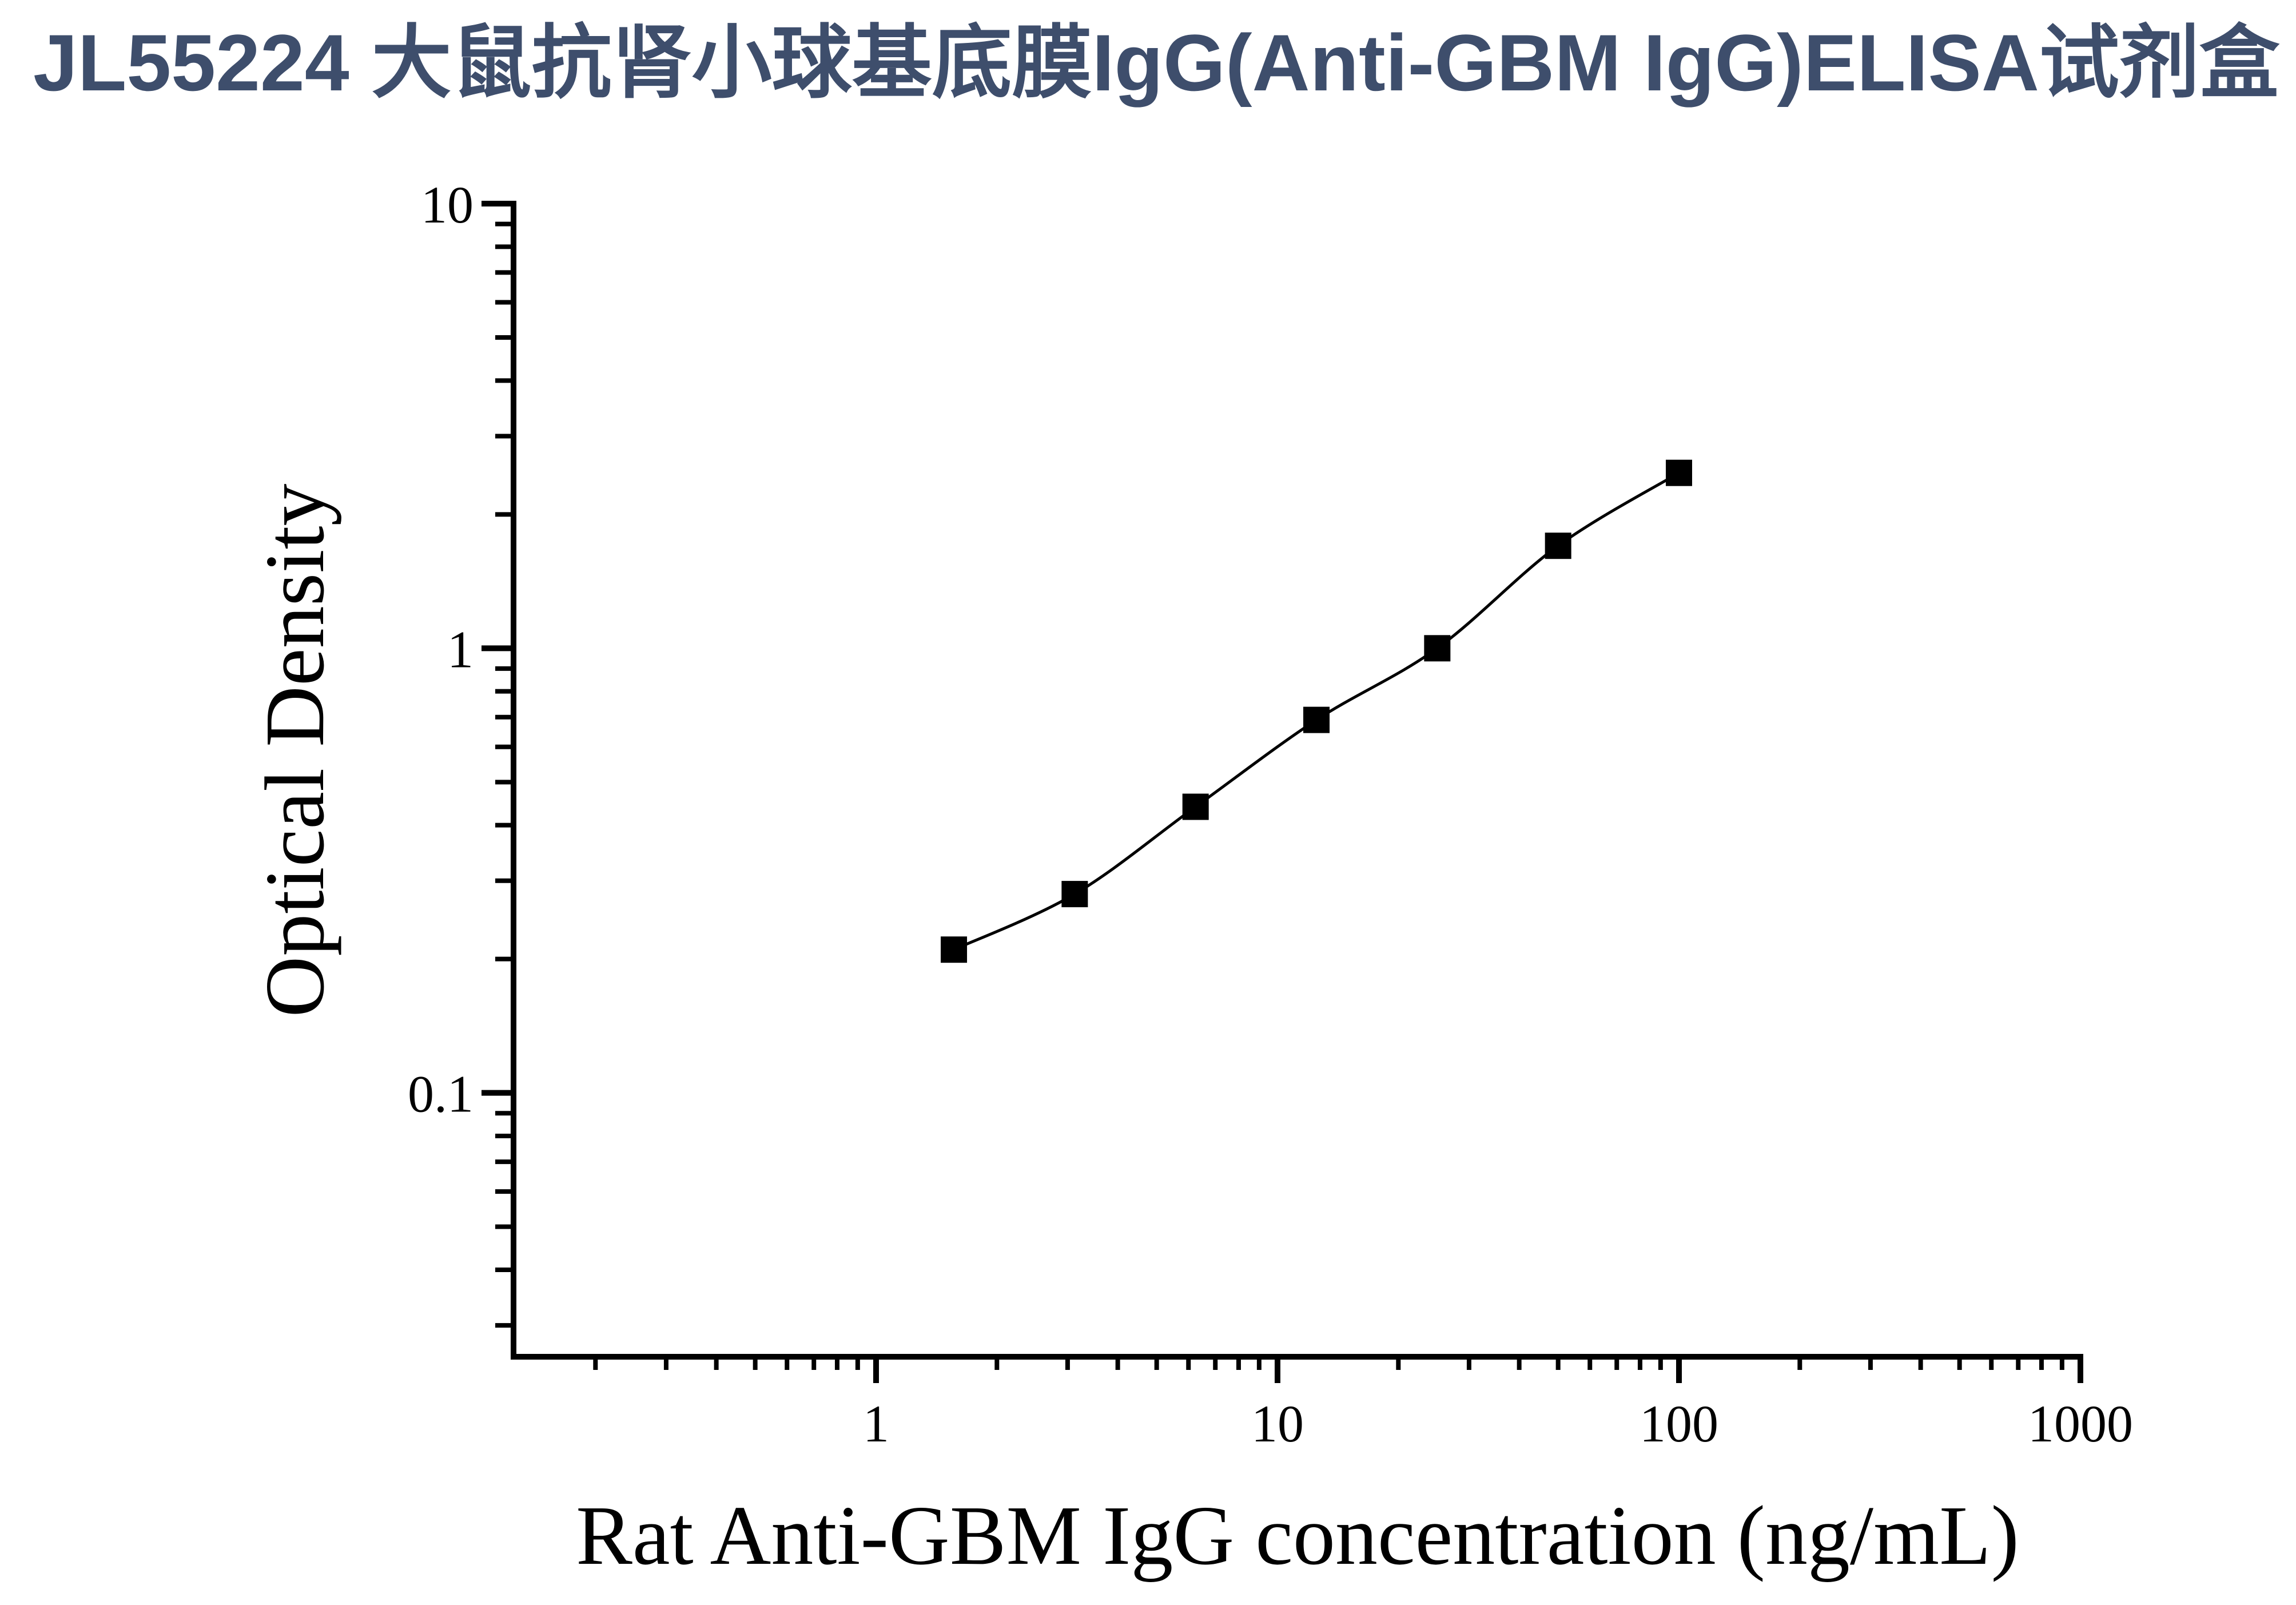  Describe the element at coordinates (1298, 1536) in the screenshot. I see `x-axis-title: Rat Anti-GBM IgG concentration (ng/mL)` at that location.